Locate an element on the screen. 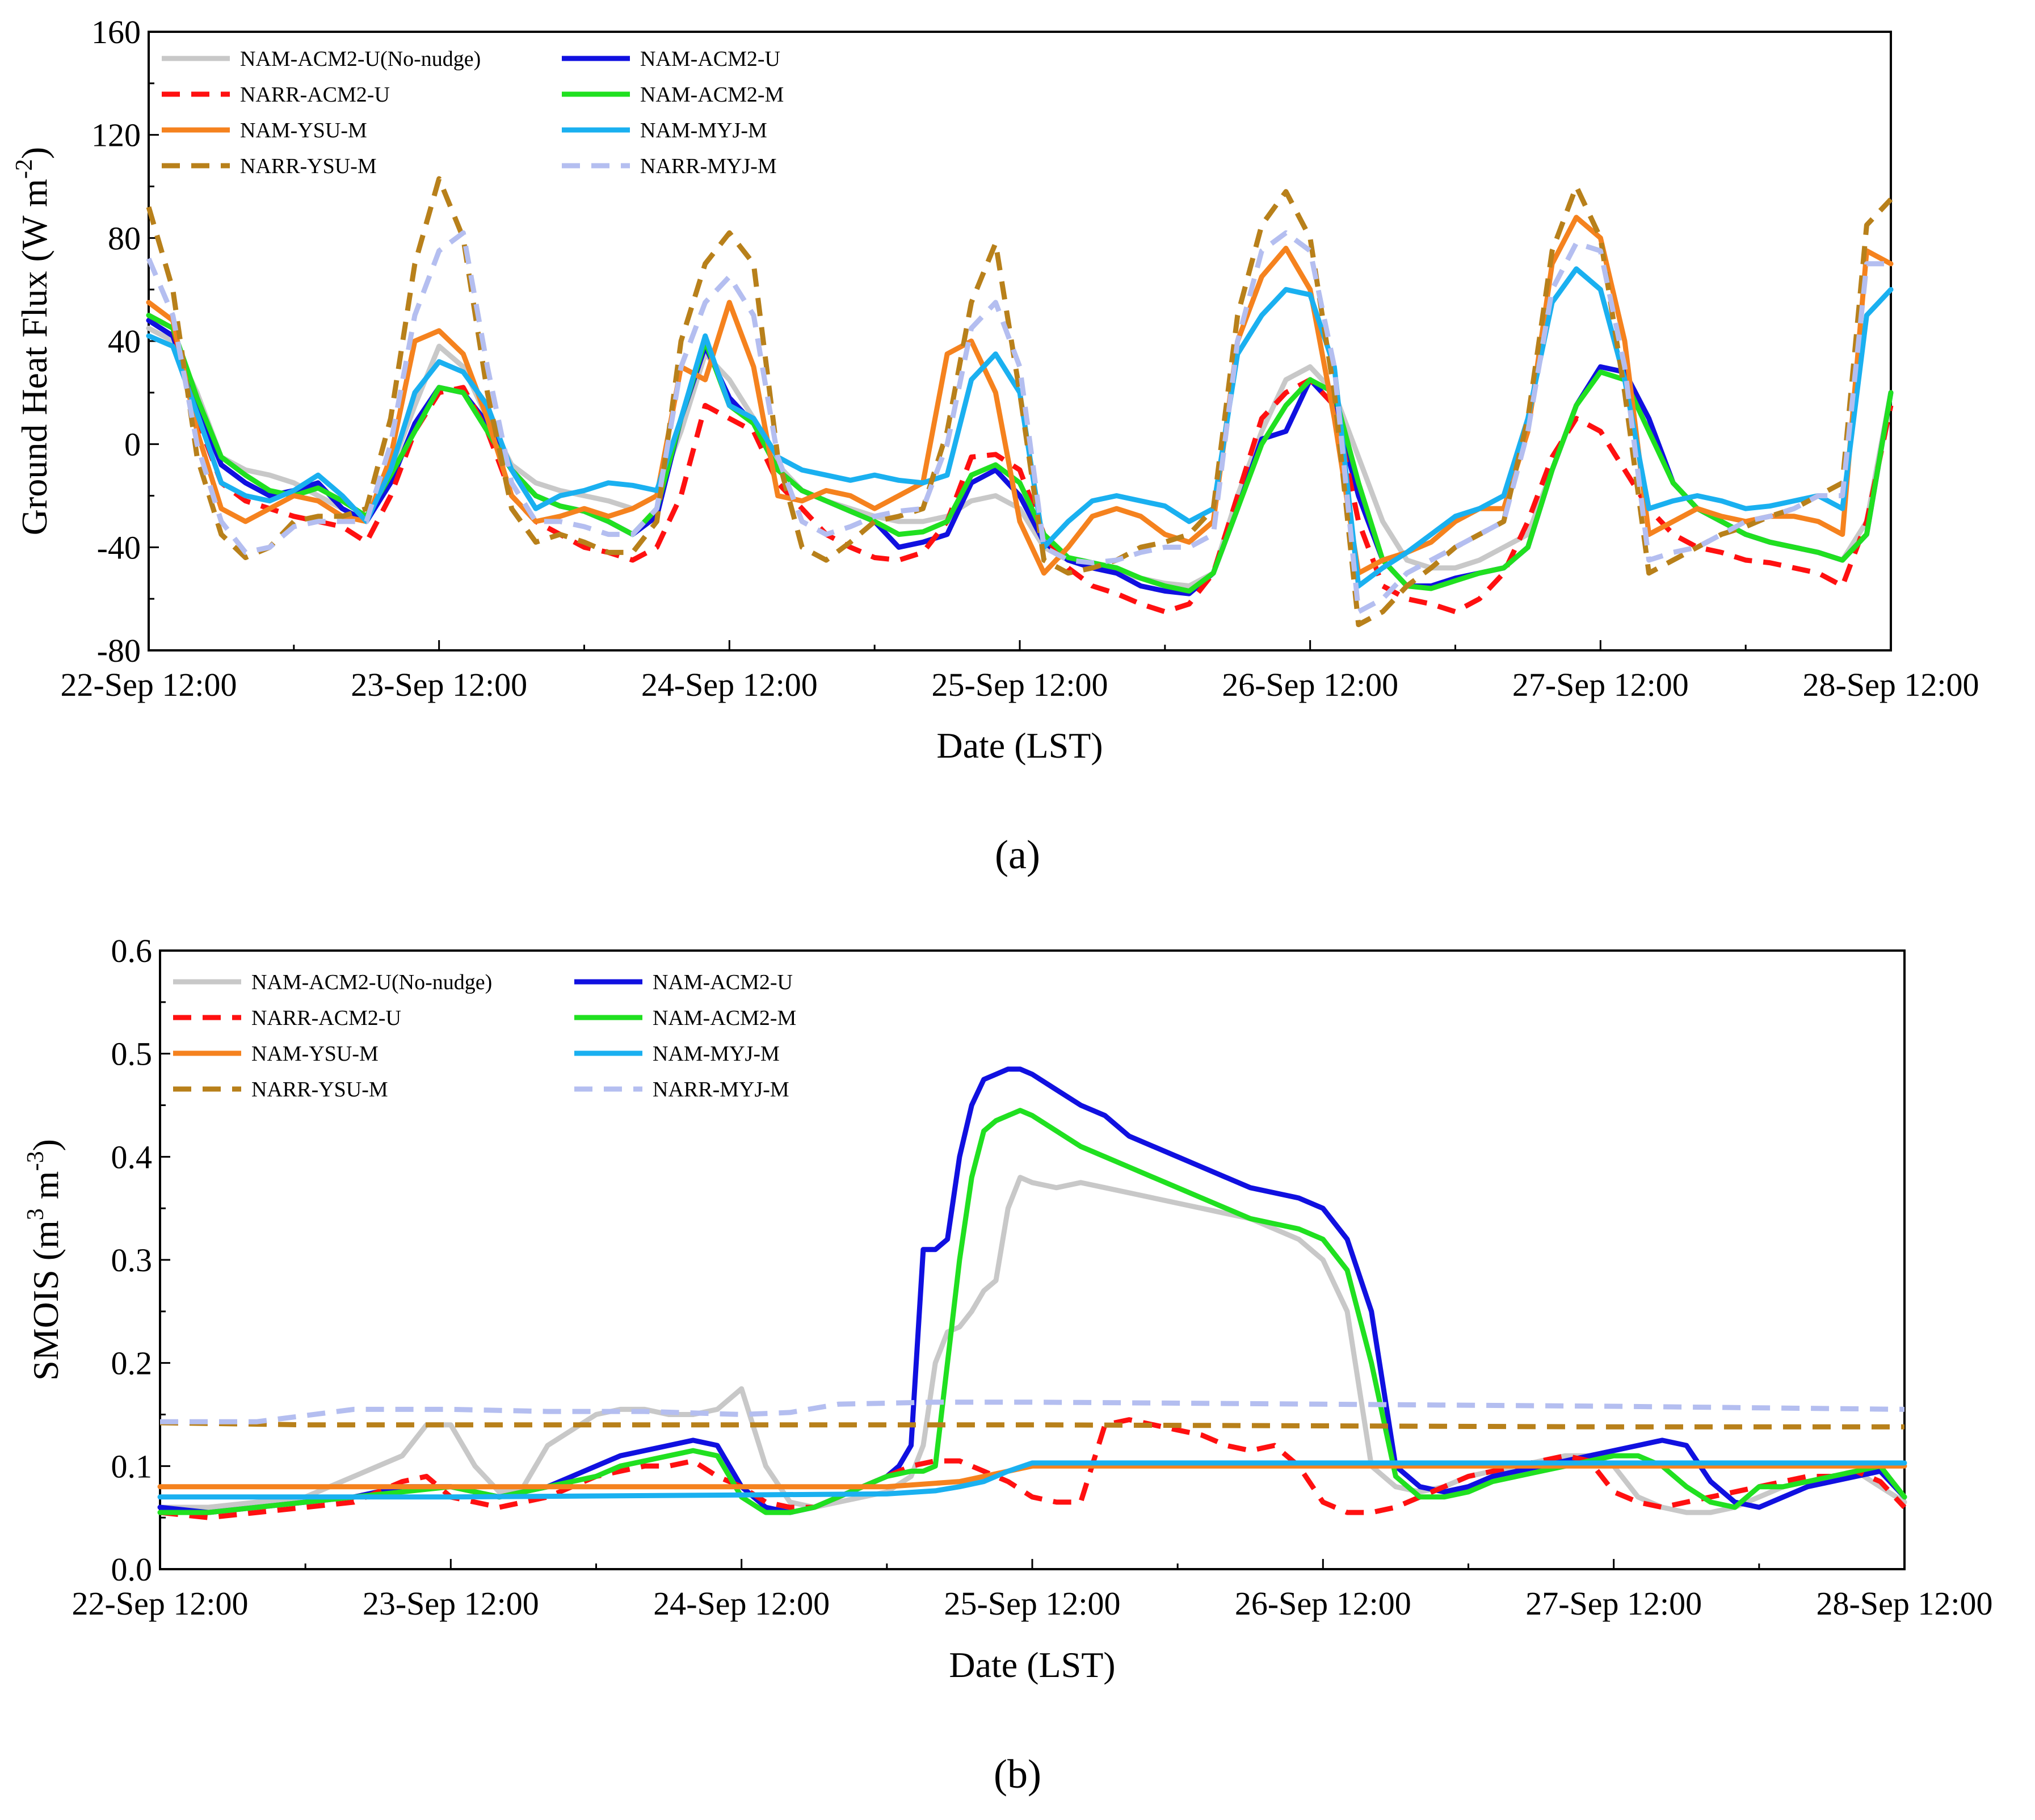  y-tick-label: 0.1 is located at coordinates (132, 1466).